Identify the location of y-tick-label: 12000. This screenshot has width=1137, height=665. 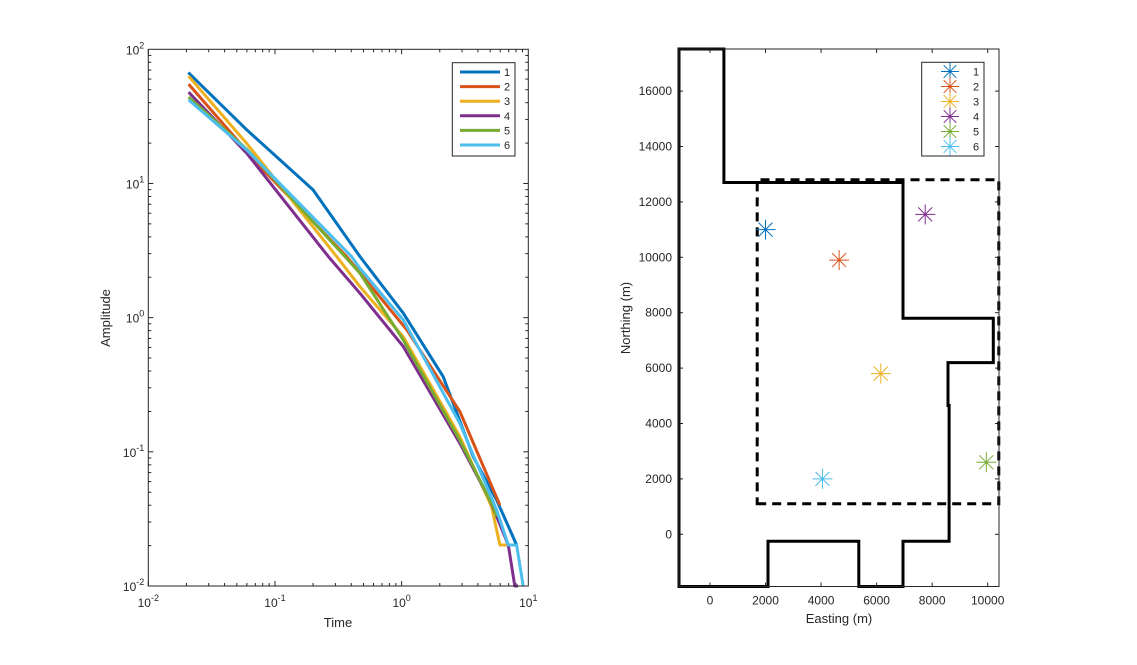
(656, 202).